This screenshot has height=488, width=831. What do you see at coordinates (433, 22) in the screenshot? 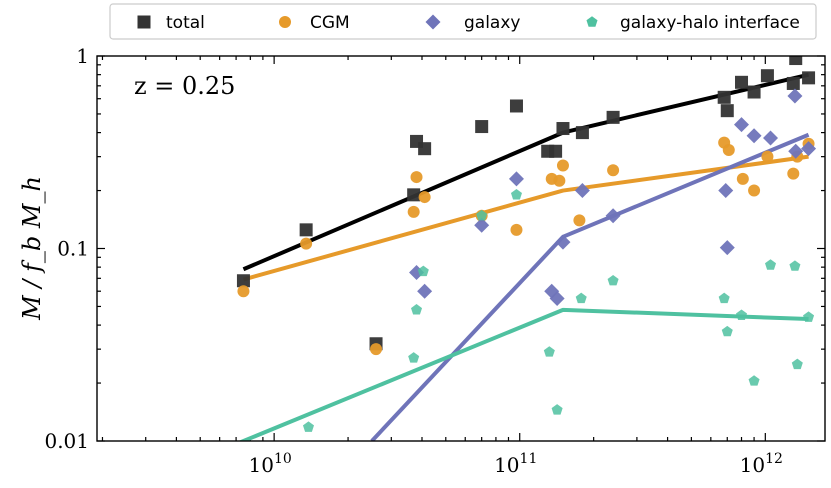
I see `galaxy-legend-marker` at bounding box center [433, 22].